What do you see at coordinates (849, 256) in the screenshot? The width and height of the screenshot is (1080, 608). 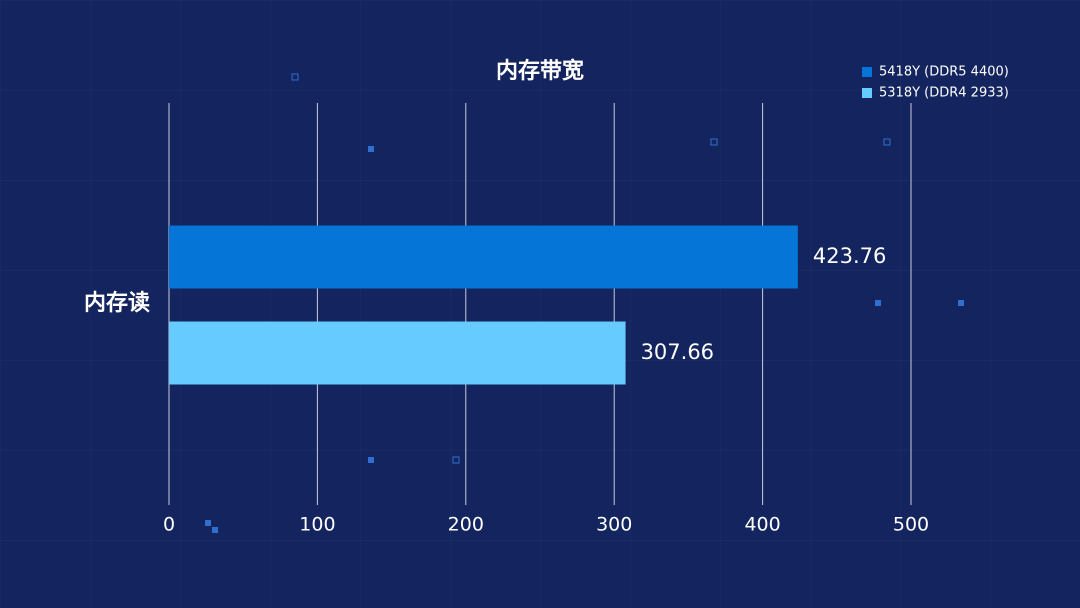 I see `value-label: 423.76` at bounding box center [849, 256].